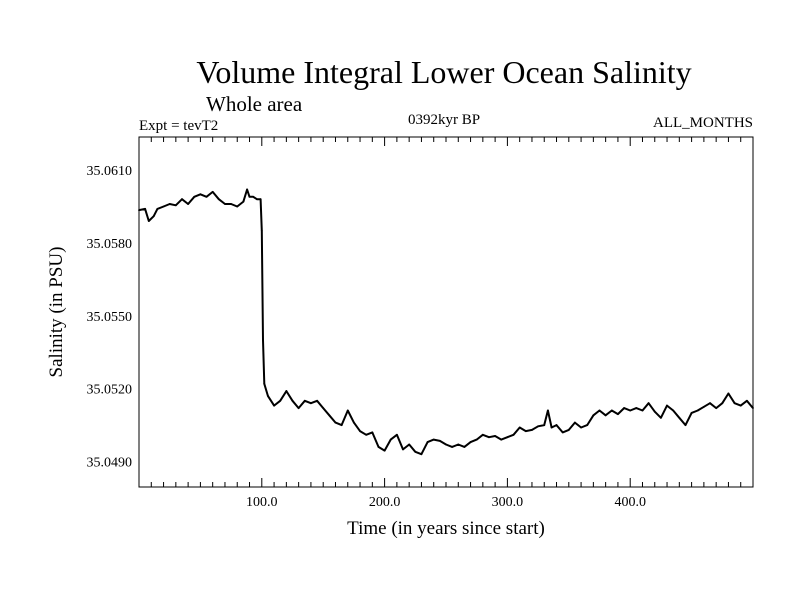 Image resolution: width=800 pixels, height=600 pixels. Describe the element at coordinates (385, 502) in the screenshot. I see `x-tick-label: 200.0` at that location.